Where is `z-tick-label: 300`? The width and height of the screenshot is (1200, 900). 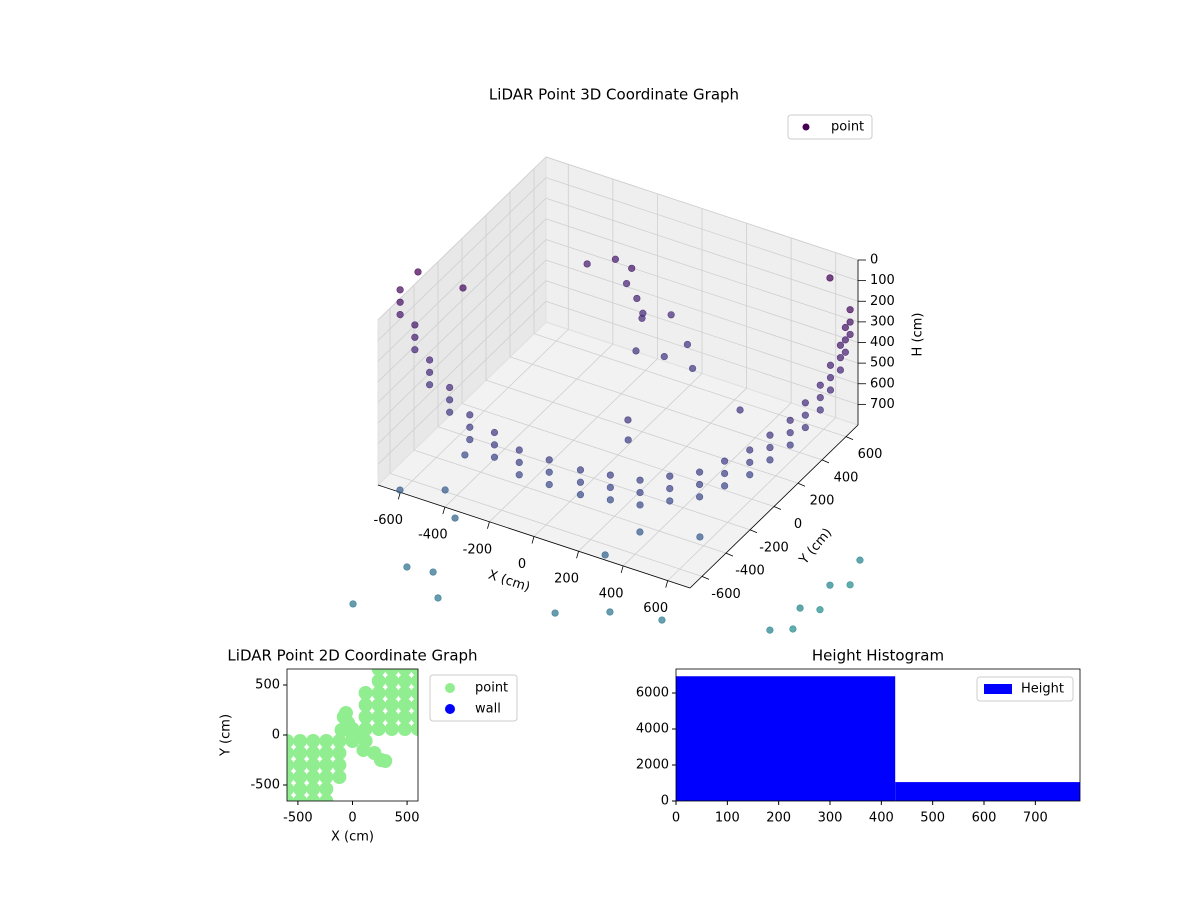
z-tick-label: 300 is located at coordinates (882, 321).